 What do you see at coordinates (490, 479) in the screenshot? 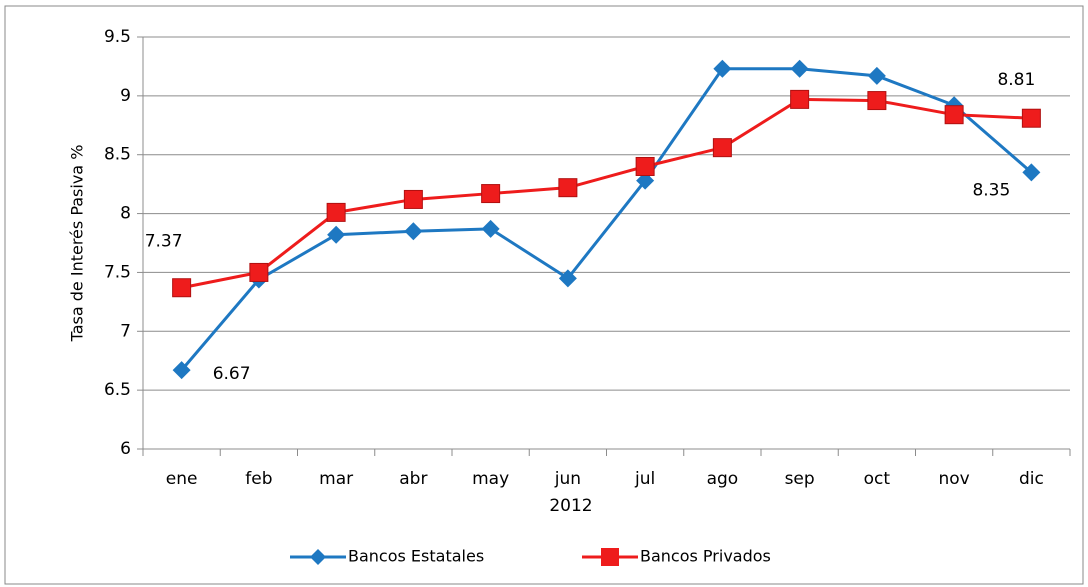
I see `x-tick-label: may` at bounding box center [490, 479].